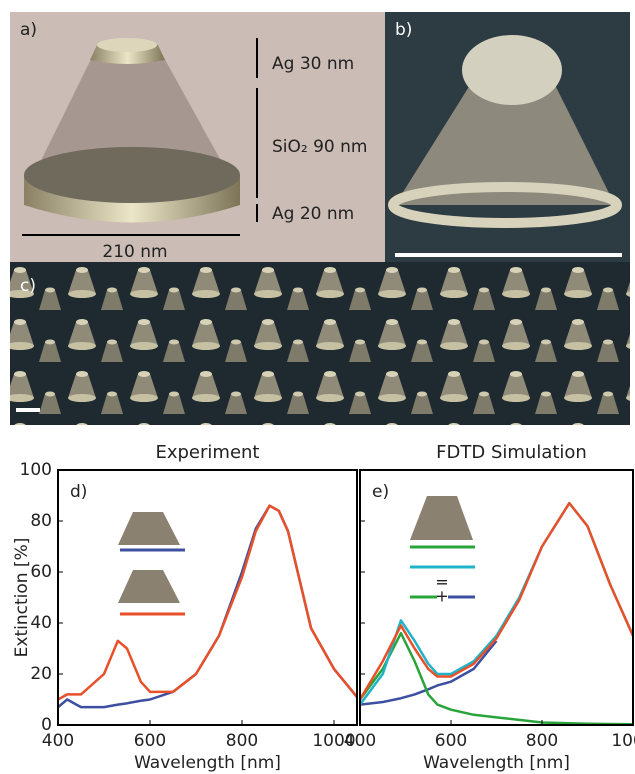 This screenshot has height=774, width=635. Describe the element at coordinates (512, 70) in the screenshot. I see `sem-cap` at that location.